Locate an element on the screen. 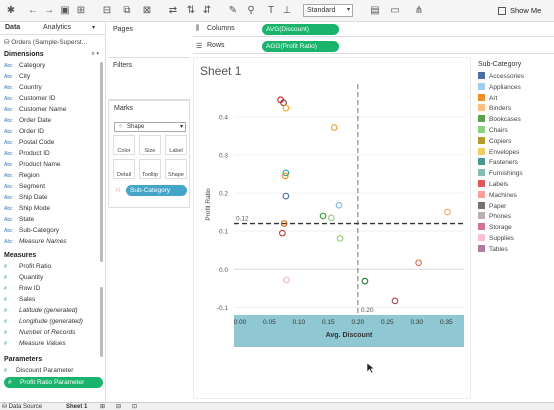 The height and width of the screenshot is (410, 554). duplicate-icon: ⧉ is located at coordinates (127, 10).